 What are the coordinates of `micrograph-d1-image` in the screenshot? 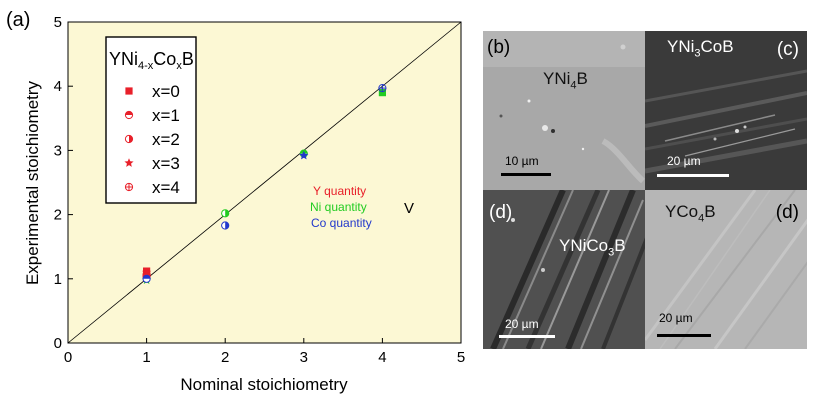 It's located at (564, 269).